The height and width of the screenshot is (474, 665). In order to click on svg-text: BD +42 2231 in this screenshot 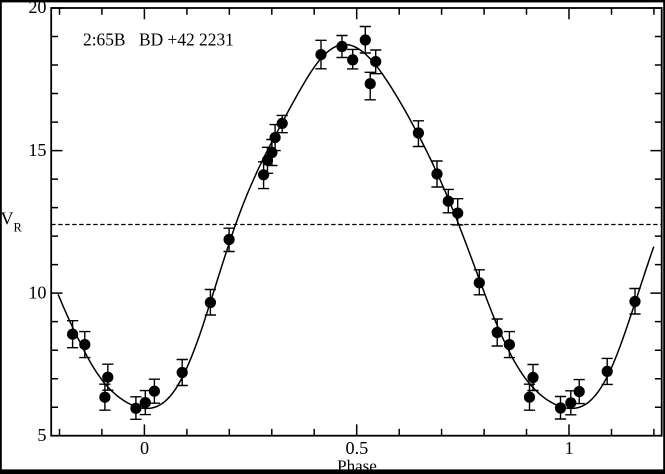, I will do `click(186, 40)`.